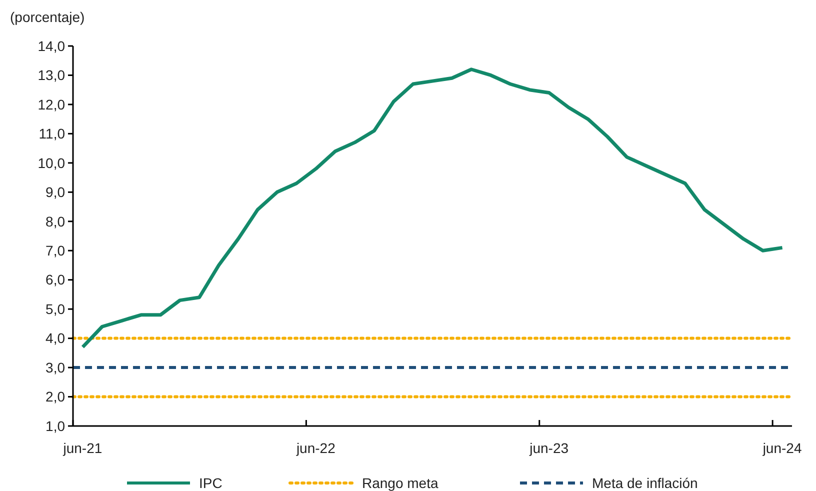 The width and height of the screenshot is (816, 491). I want to click on legend-label: Meta de inflación, so click(645, 482).